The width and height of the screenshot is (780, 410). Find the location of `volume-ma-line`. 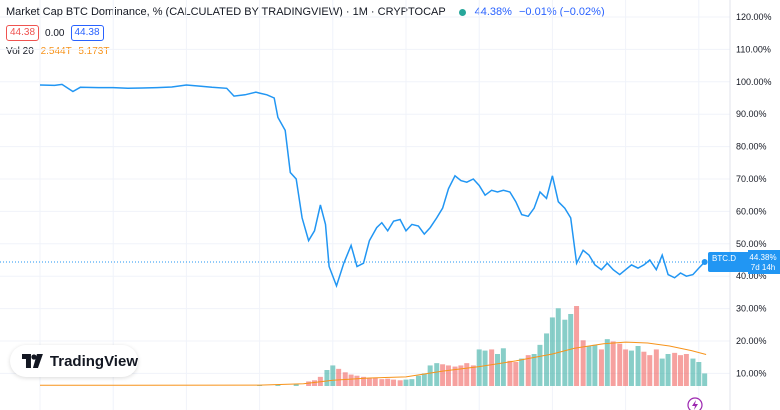

volume-ma-line is located at coordinates (373, 363).